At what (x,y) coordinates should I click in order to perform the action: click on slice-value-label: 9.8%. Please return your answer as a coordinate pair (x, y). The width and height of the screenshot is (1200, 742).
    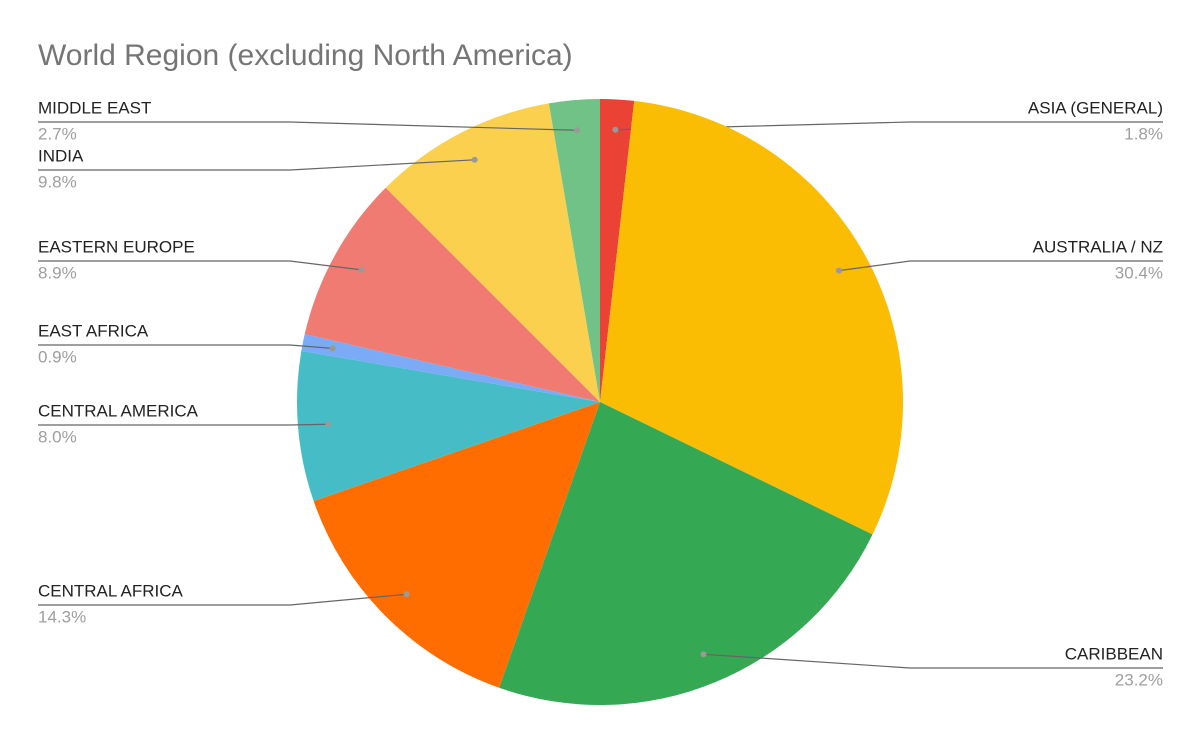
    Looking at the image, I should click on (57, 181).